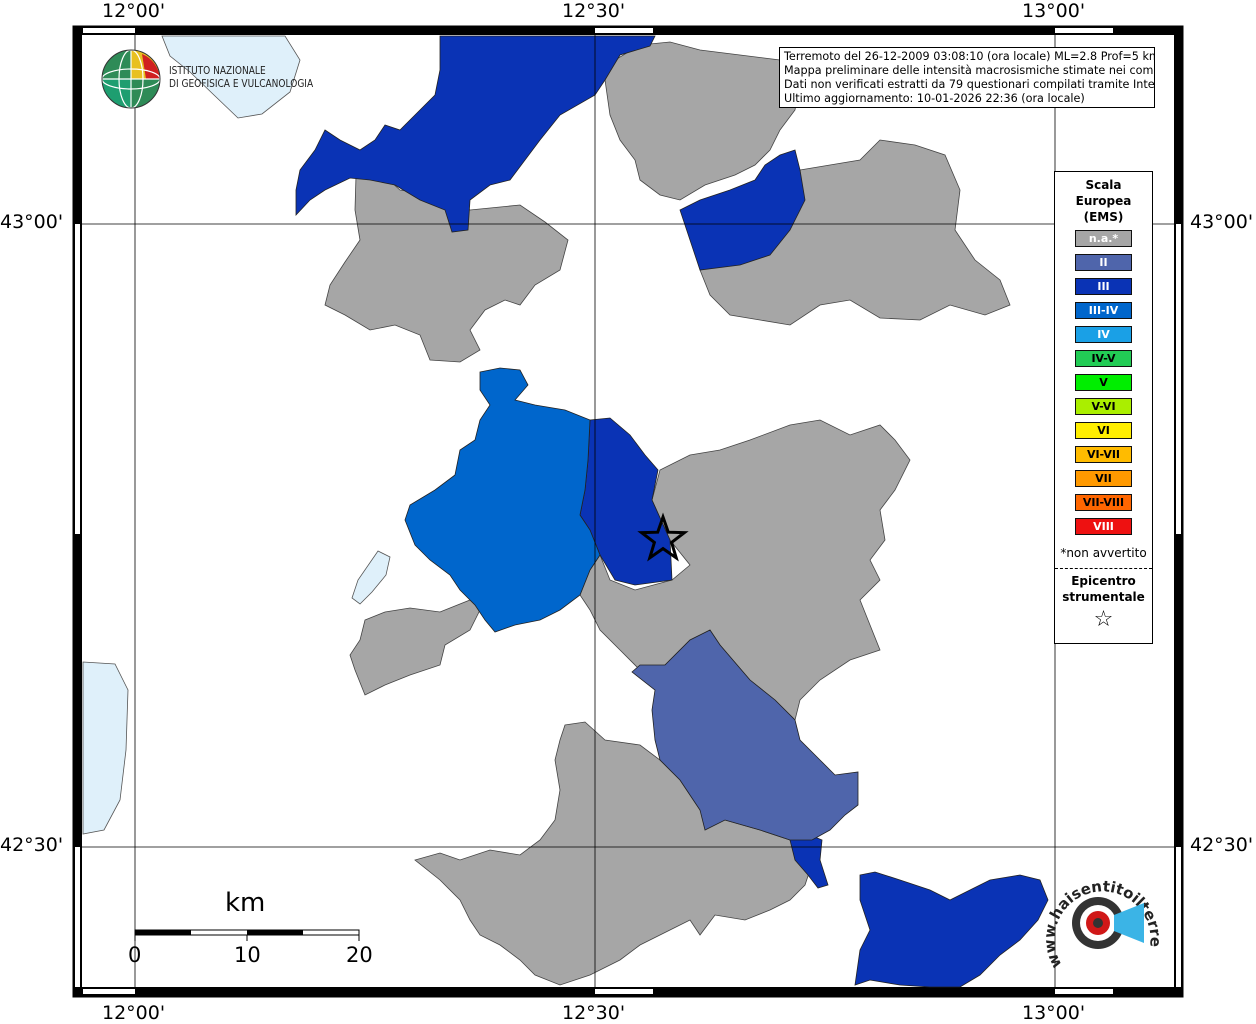  I want to click on target-megaphone-icon, so click(1108, 923).